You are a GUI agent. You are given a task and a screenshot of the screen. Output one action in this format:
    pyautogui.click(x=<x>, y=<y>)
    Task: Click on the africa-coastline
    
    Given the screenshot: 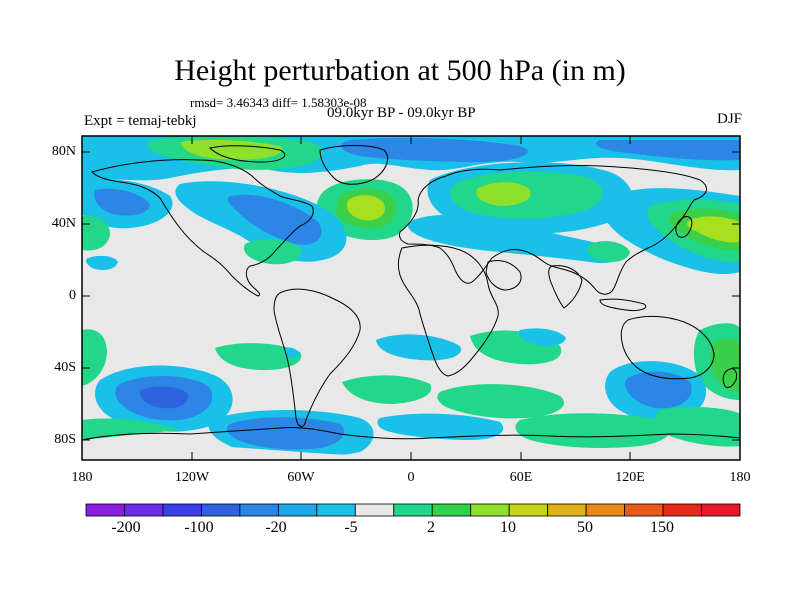 What is the action you would take?
    pyautogui.click(x=448, y=310)
    